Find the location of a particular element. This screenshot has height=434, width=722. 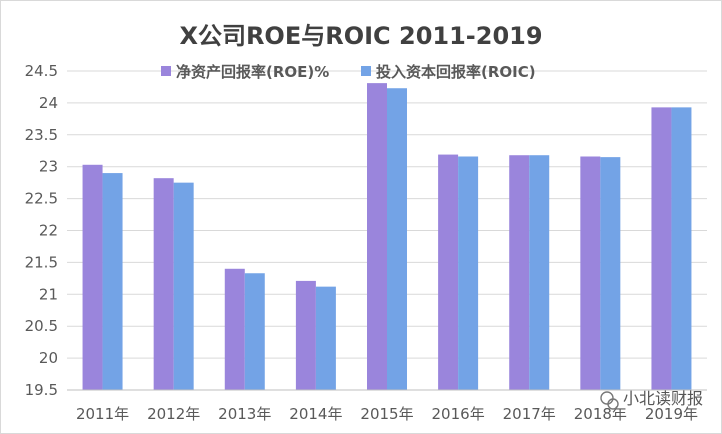

y-tick-label: 21.5 is located at coordinates (41, 262).